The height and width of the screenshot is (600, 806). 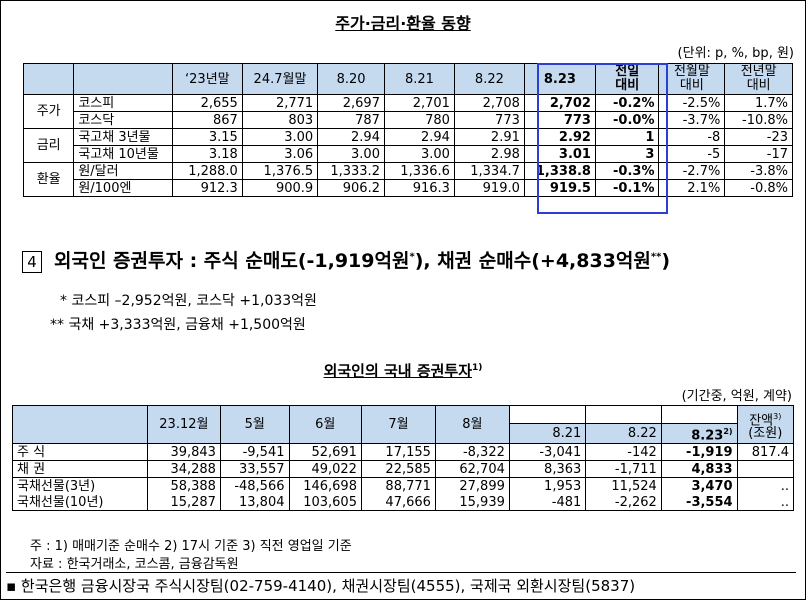 What do you see at coordinates (627, 171) in the screenshot?
I see `cell: -0.3%` at bounding box center [627, 171].